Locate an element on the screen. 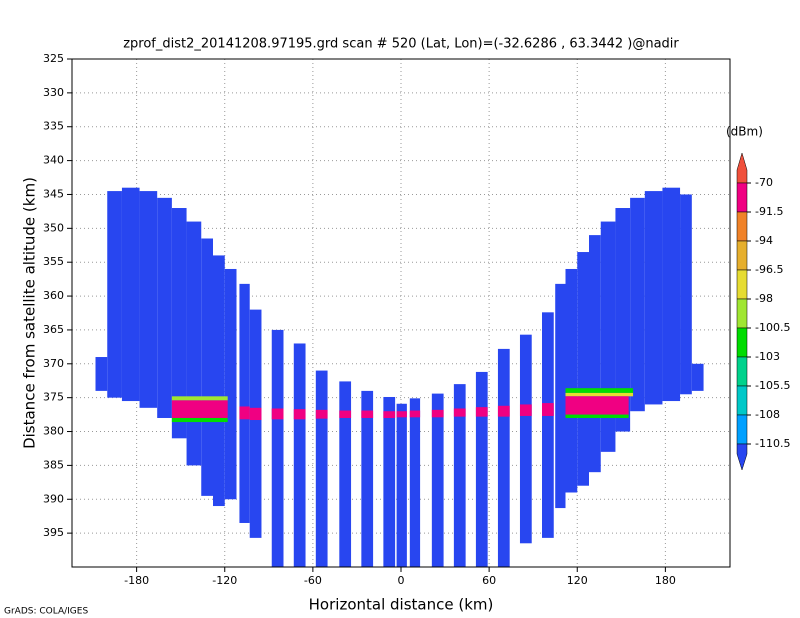 This screenshot has width=800, height=618. colorbar-unit: (dBm) is located at coordinates (744, 132).